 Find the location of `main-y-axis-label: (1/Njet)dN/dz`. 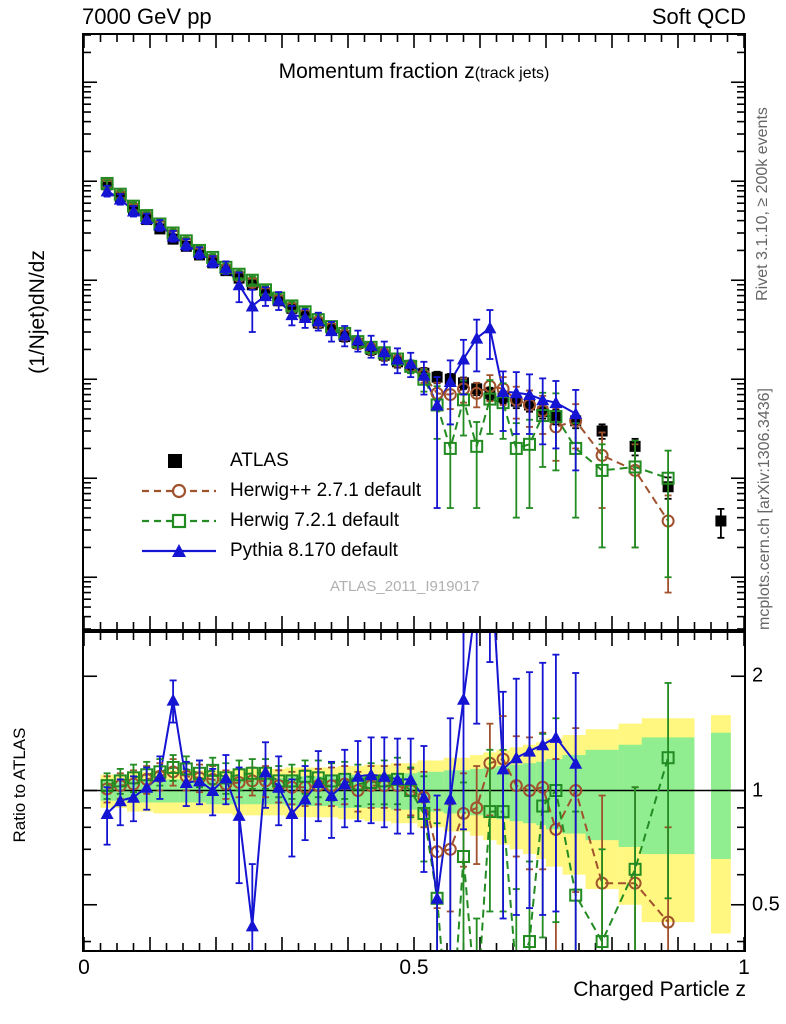

main-y-axis-label: (1/Njet)dN/dz is located at coordinates (37, 312).